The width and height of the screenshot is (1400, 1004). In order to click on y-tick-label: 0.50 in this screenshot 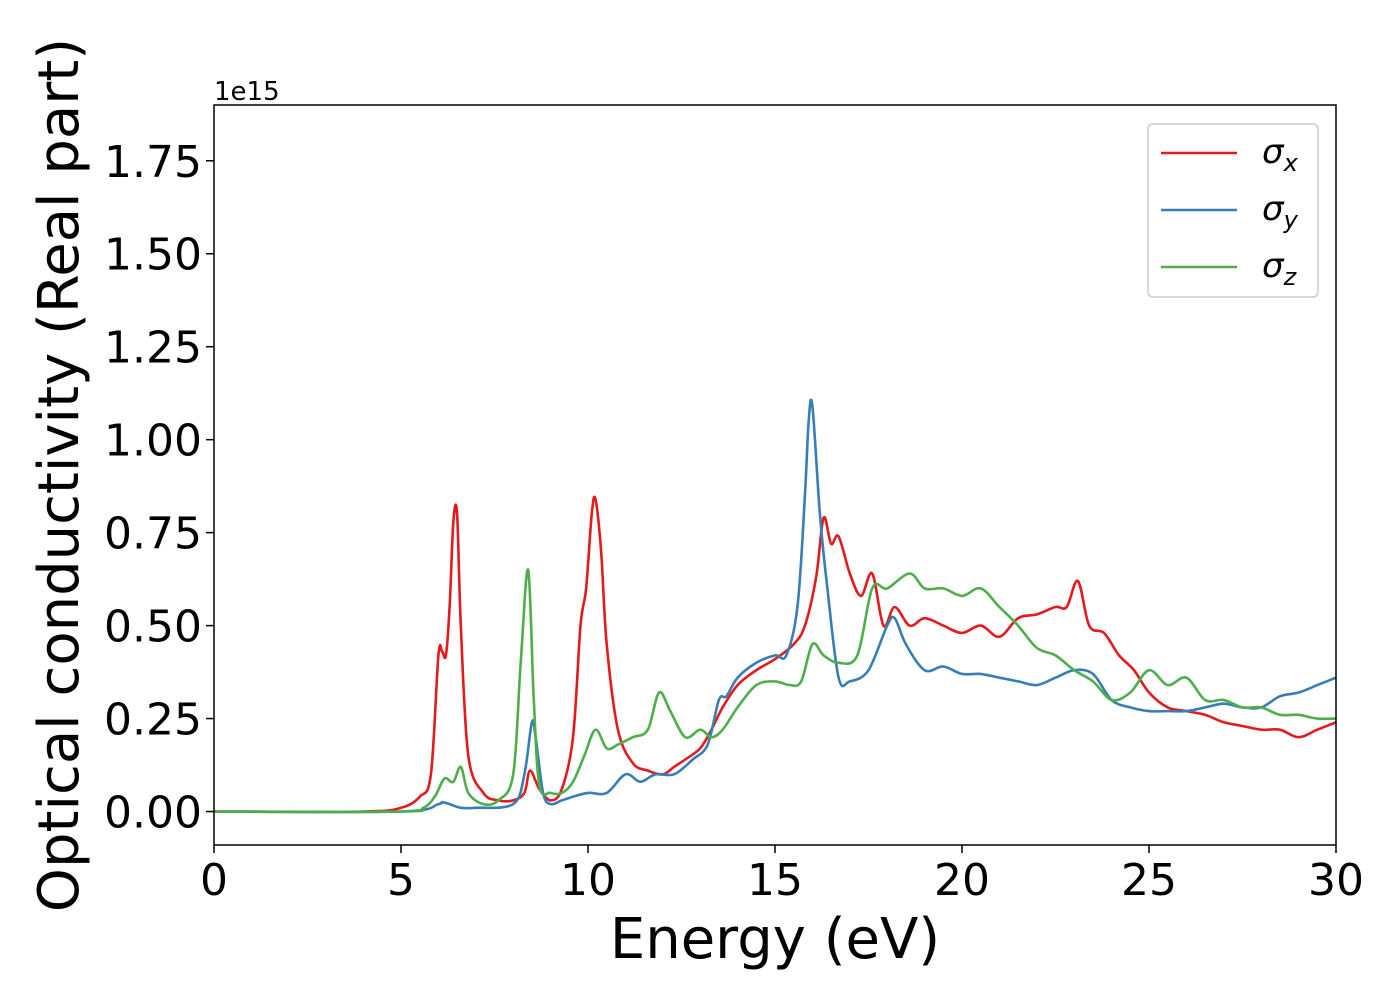, I will do `click(153, 627)`.